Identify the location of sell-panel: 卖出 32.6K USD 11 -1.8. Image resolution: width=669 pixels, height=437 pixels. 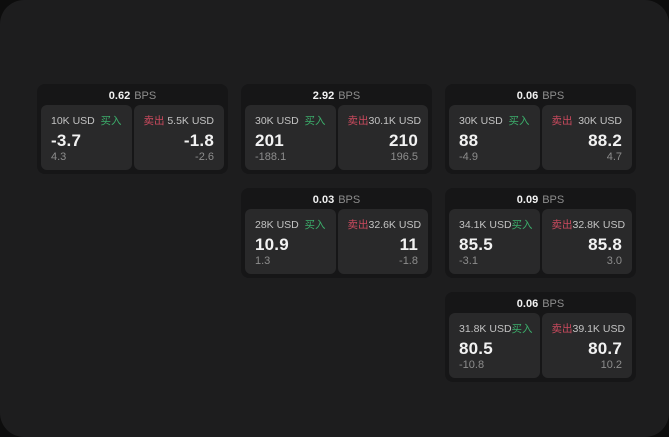
(382, 241).